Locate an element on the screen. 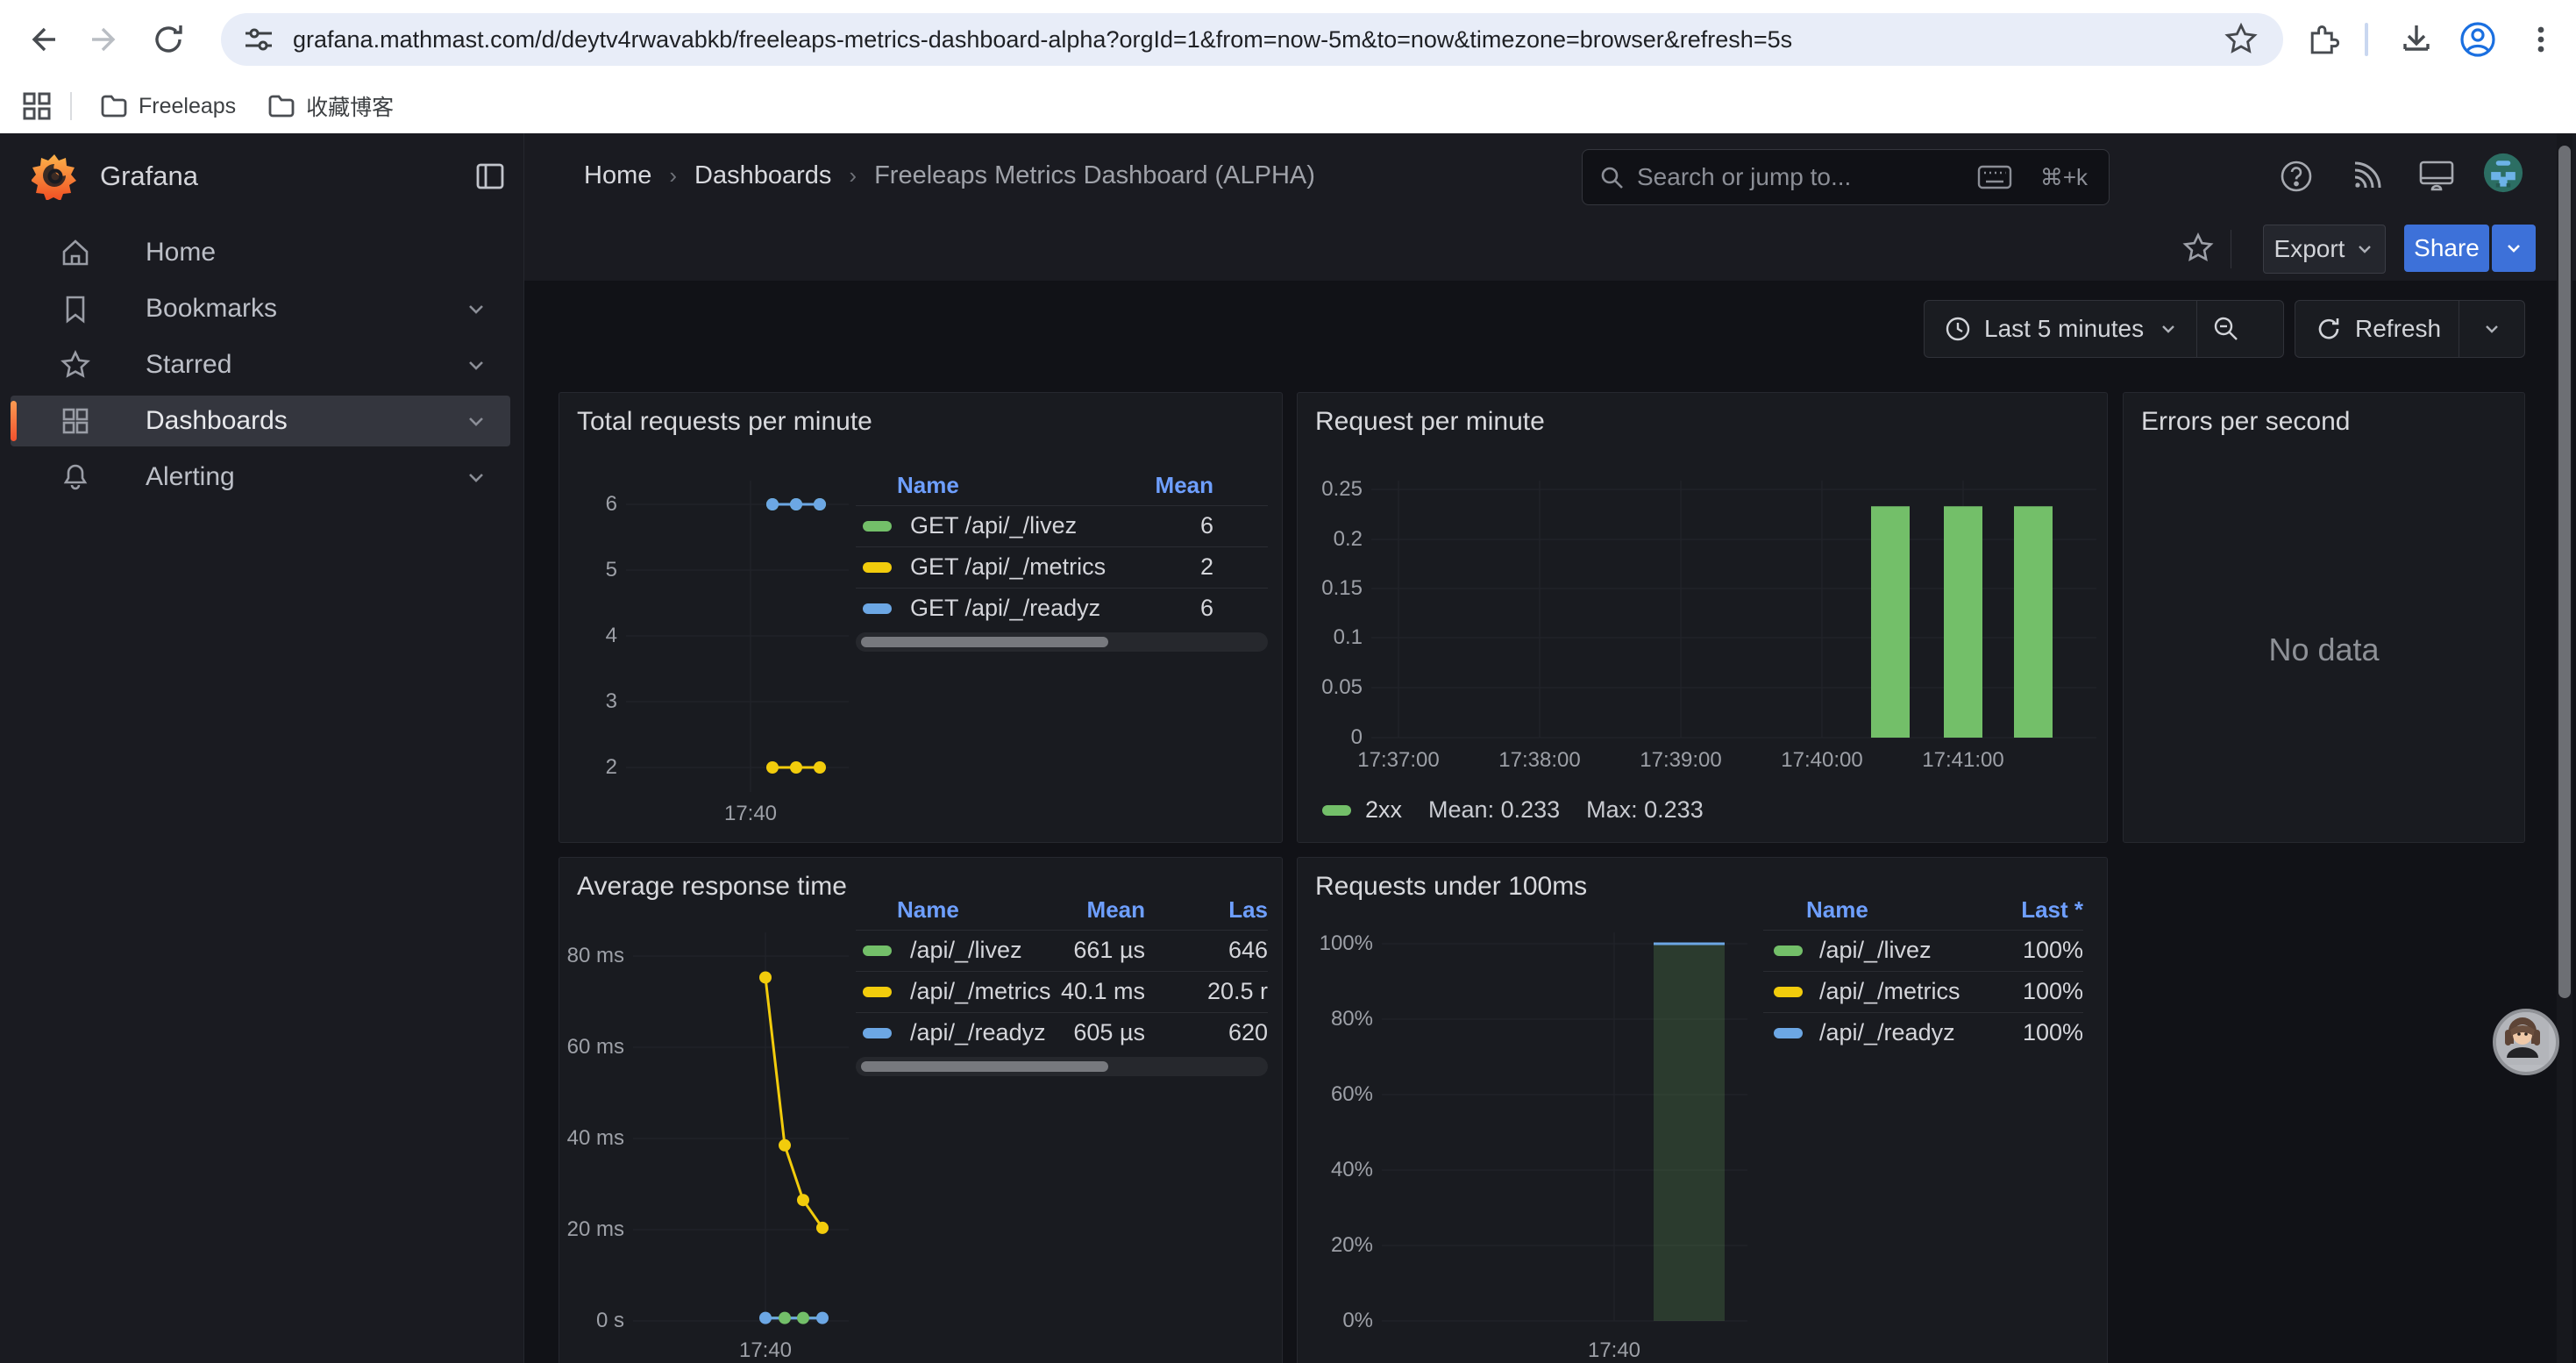  sidebar-toggle-icon is located at coordinates (490, 176).